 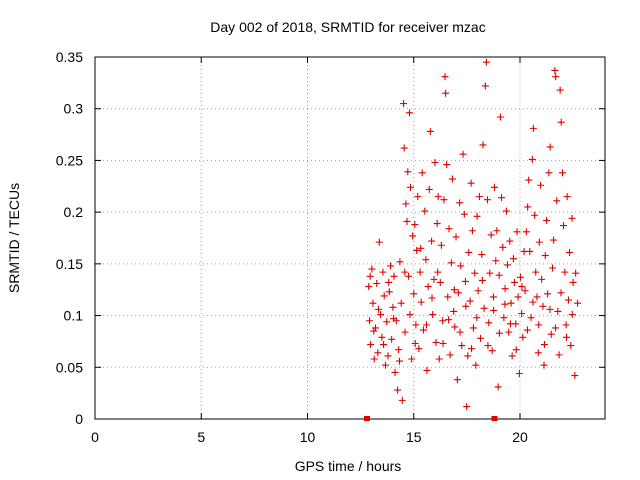 What do you see at coordinates (367, 418) in the screenshot?
I see `x-range-marker` at bounding box center [367, 418].